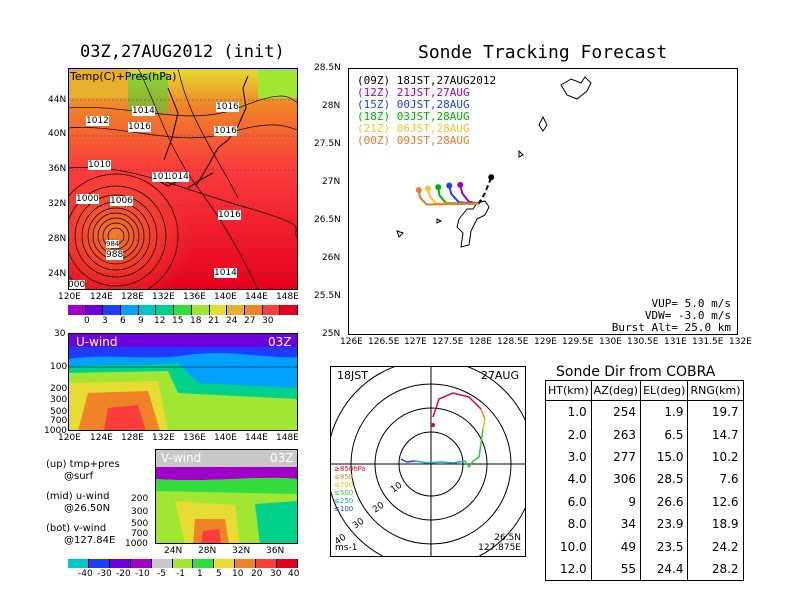  Describe the element at coordinates (282, 458) in the screenshot. I see `vwind-time: 03Z` at that location.